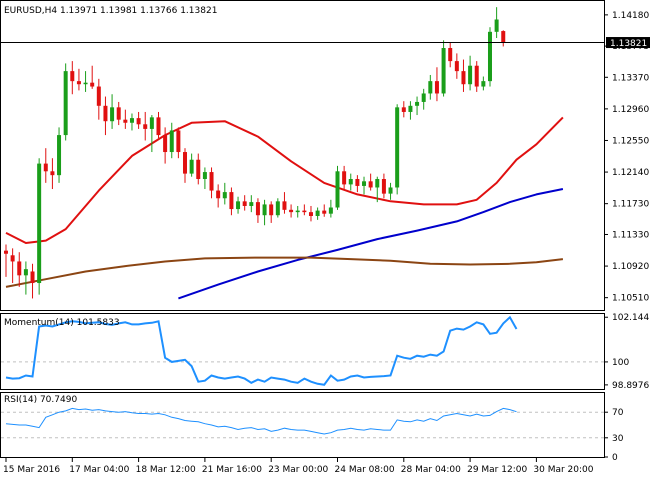 This screenshot has width=650, height=480. I want to click on rsi-axis-ticks: 70 30 0, so click(614, 435).